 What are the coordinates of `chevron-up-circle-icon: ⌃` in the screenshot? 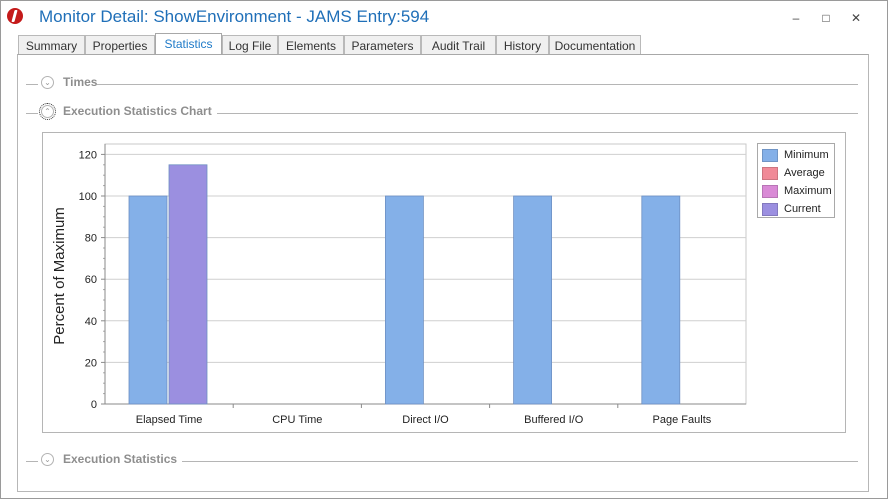 It's located at (47, 111).